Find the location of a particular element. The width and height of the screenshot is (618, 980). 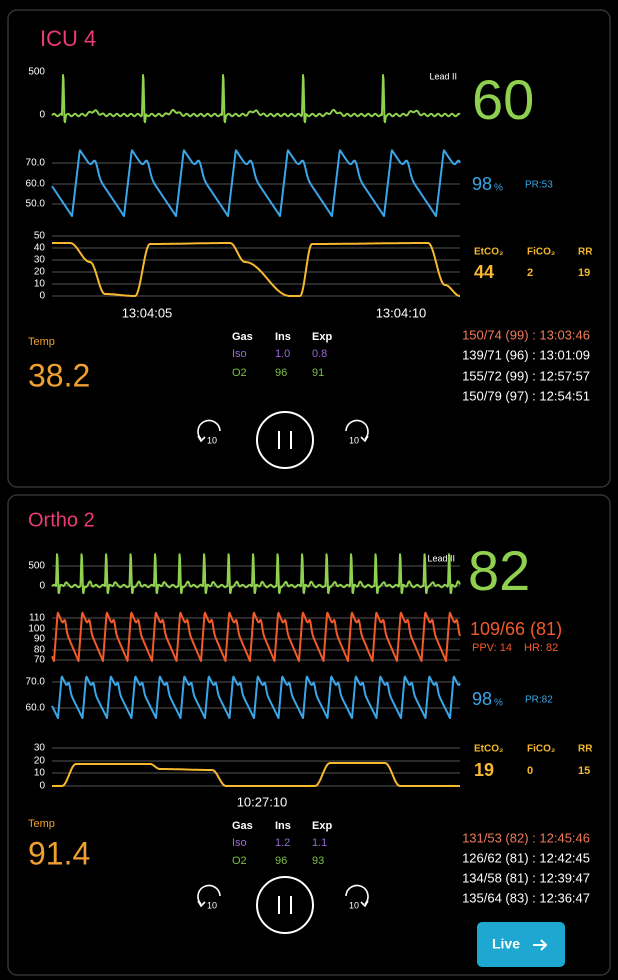

live-arrow is located at coordinates (540, 945).